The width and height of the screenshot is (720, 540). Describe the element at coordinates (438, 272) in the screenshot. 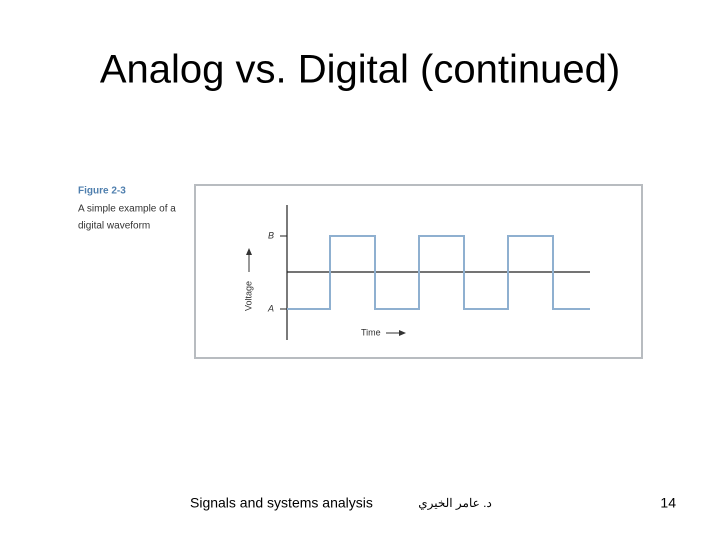

I see `waveform` at that location.